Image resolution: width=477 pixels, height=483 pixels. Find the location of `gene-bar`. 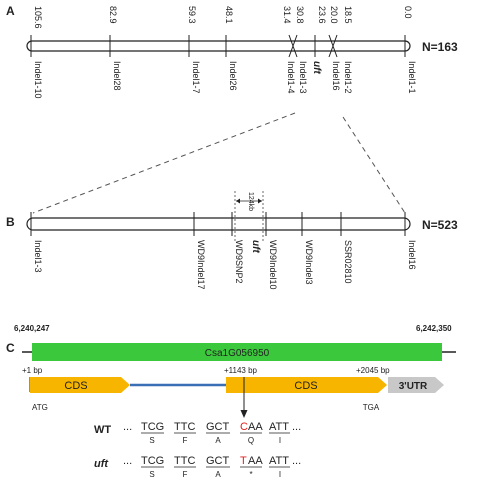

gene-bar is located at coordinates (237, 352).